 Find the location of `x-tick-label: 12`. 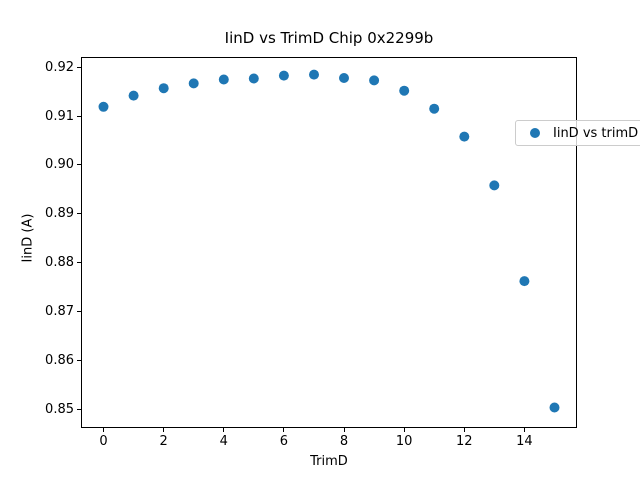

x-tick-label: 12 is located at coordinates (464, 441).